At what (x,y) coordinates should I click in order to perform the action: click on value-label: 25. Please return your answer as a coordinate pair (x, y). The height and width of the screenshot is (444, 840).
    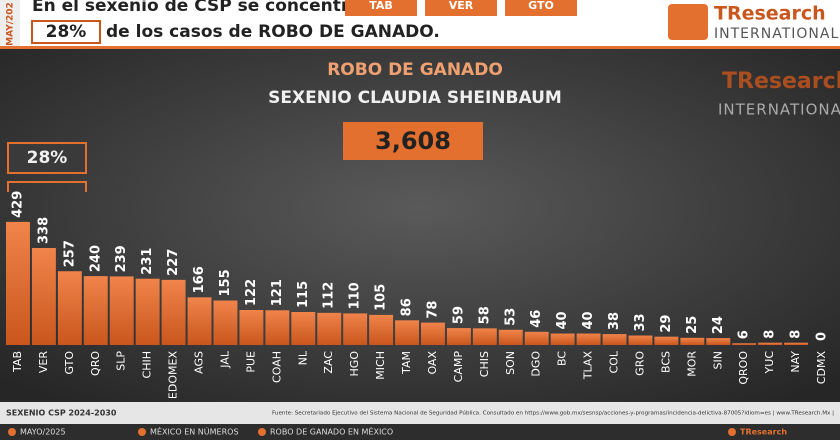
    Looking at the image, I should click on (692, 325).